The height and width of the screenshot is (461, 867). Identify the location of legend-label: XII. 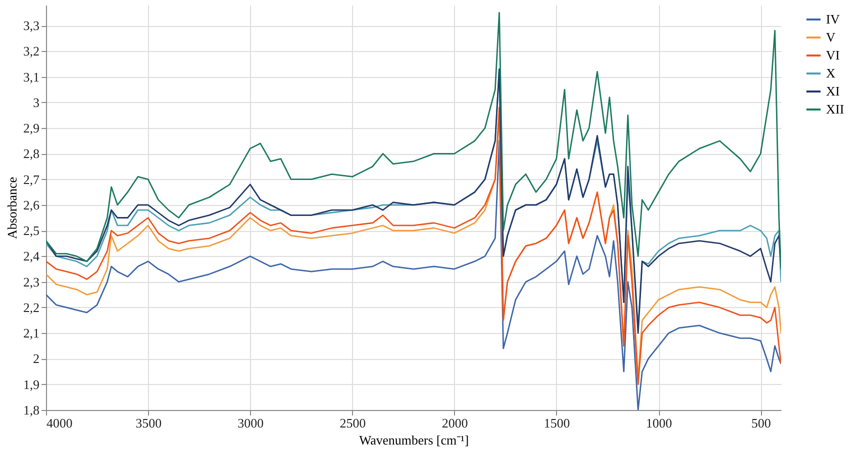
(835, 109).